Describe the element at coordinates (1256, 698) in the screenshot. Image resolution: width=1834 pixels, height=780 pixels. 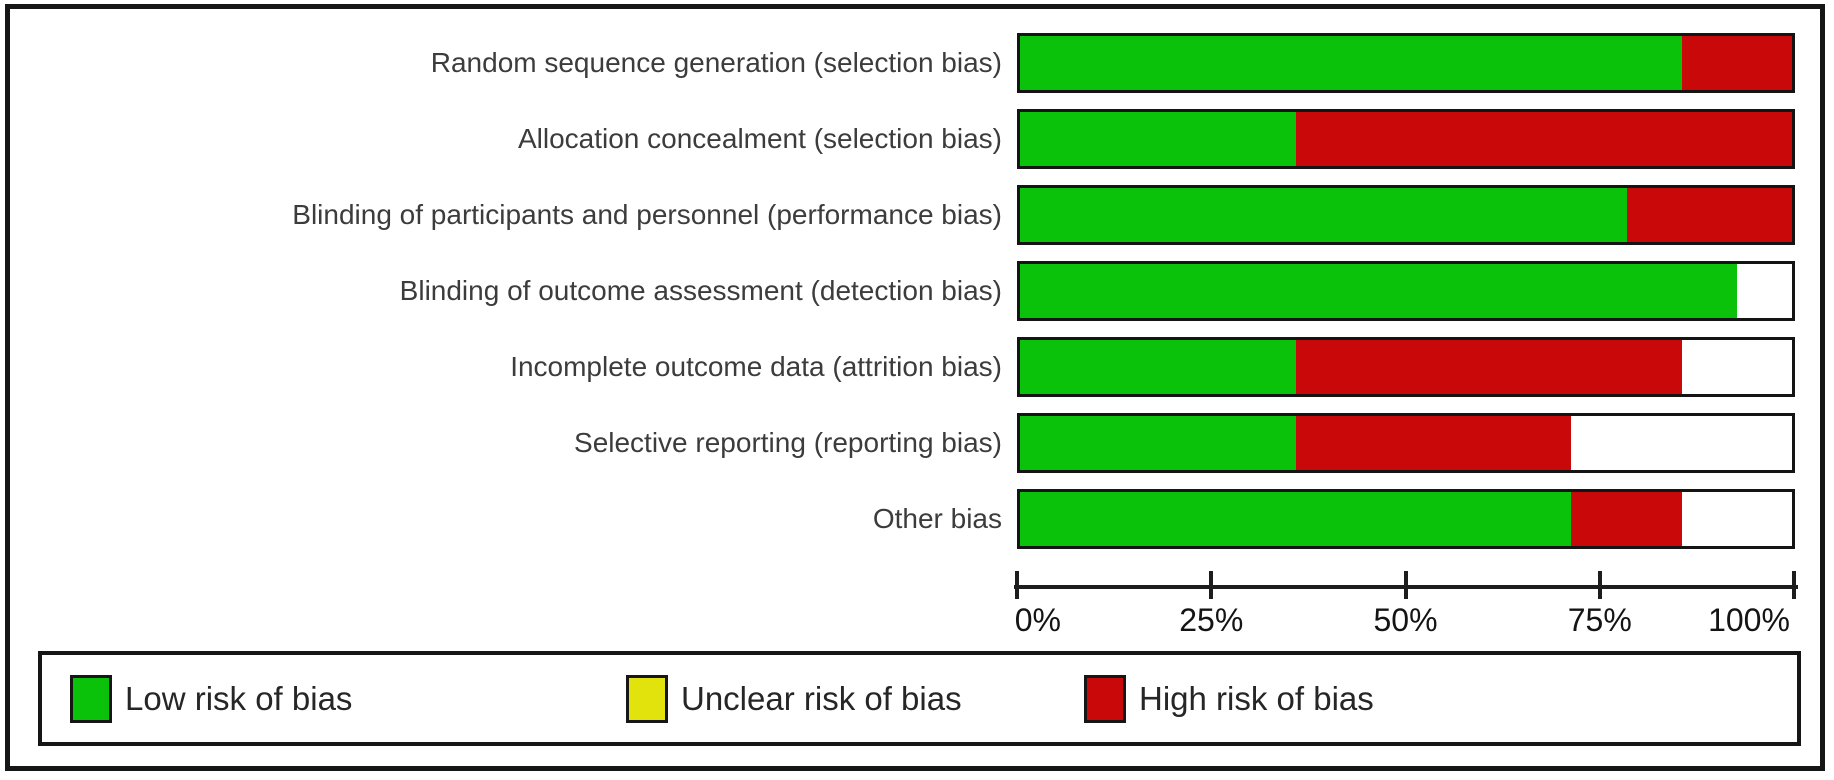
I see `legend-label-high-risk: High risk of bias` at that location.